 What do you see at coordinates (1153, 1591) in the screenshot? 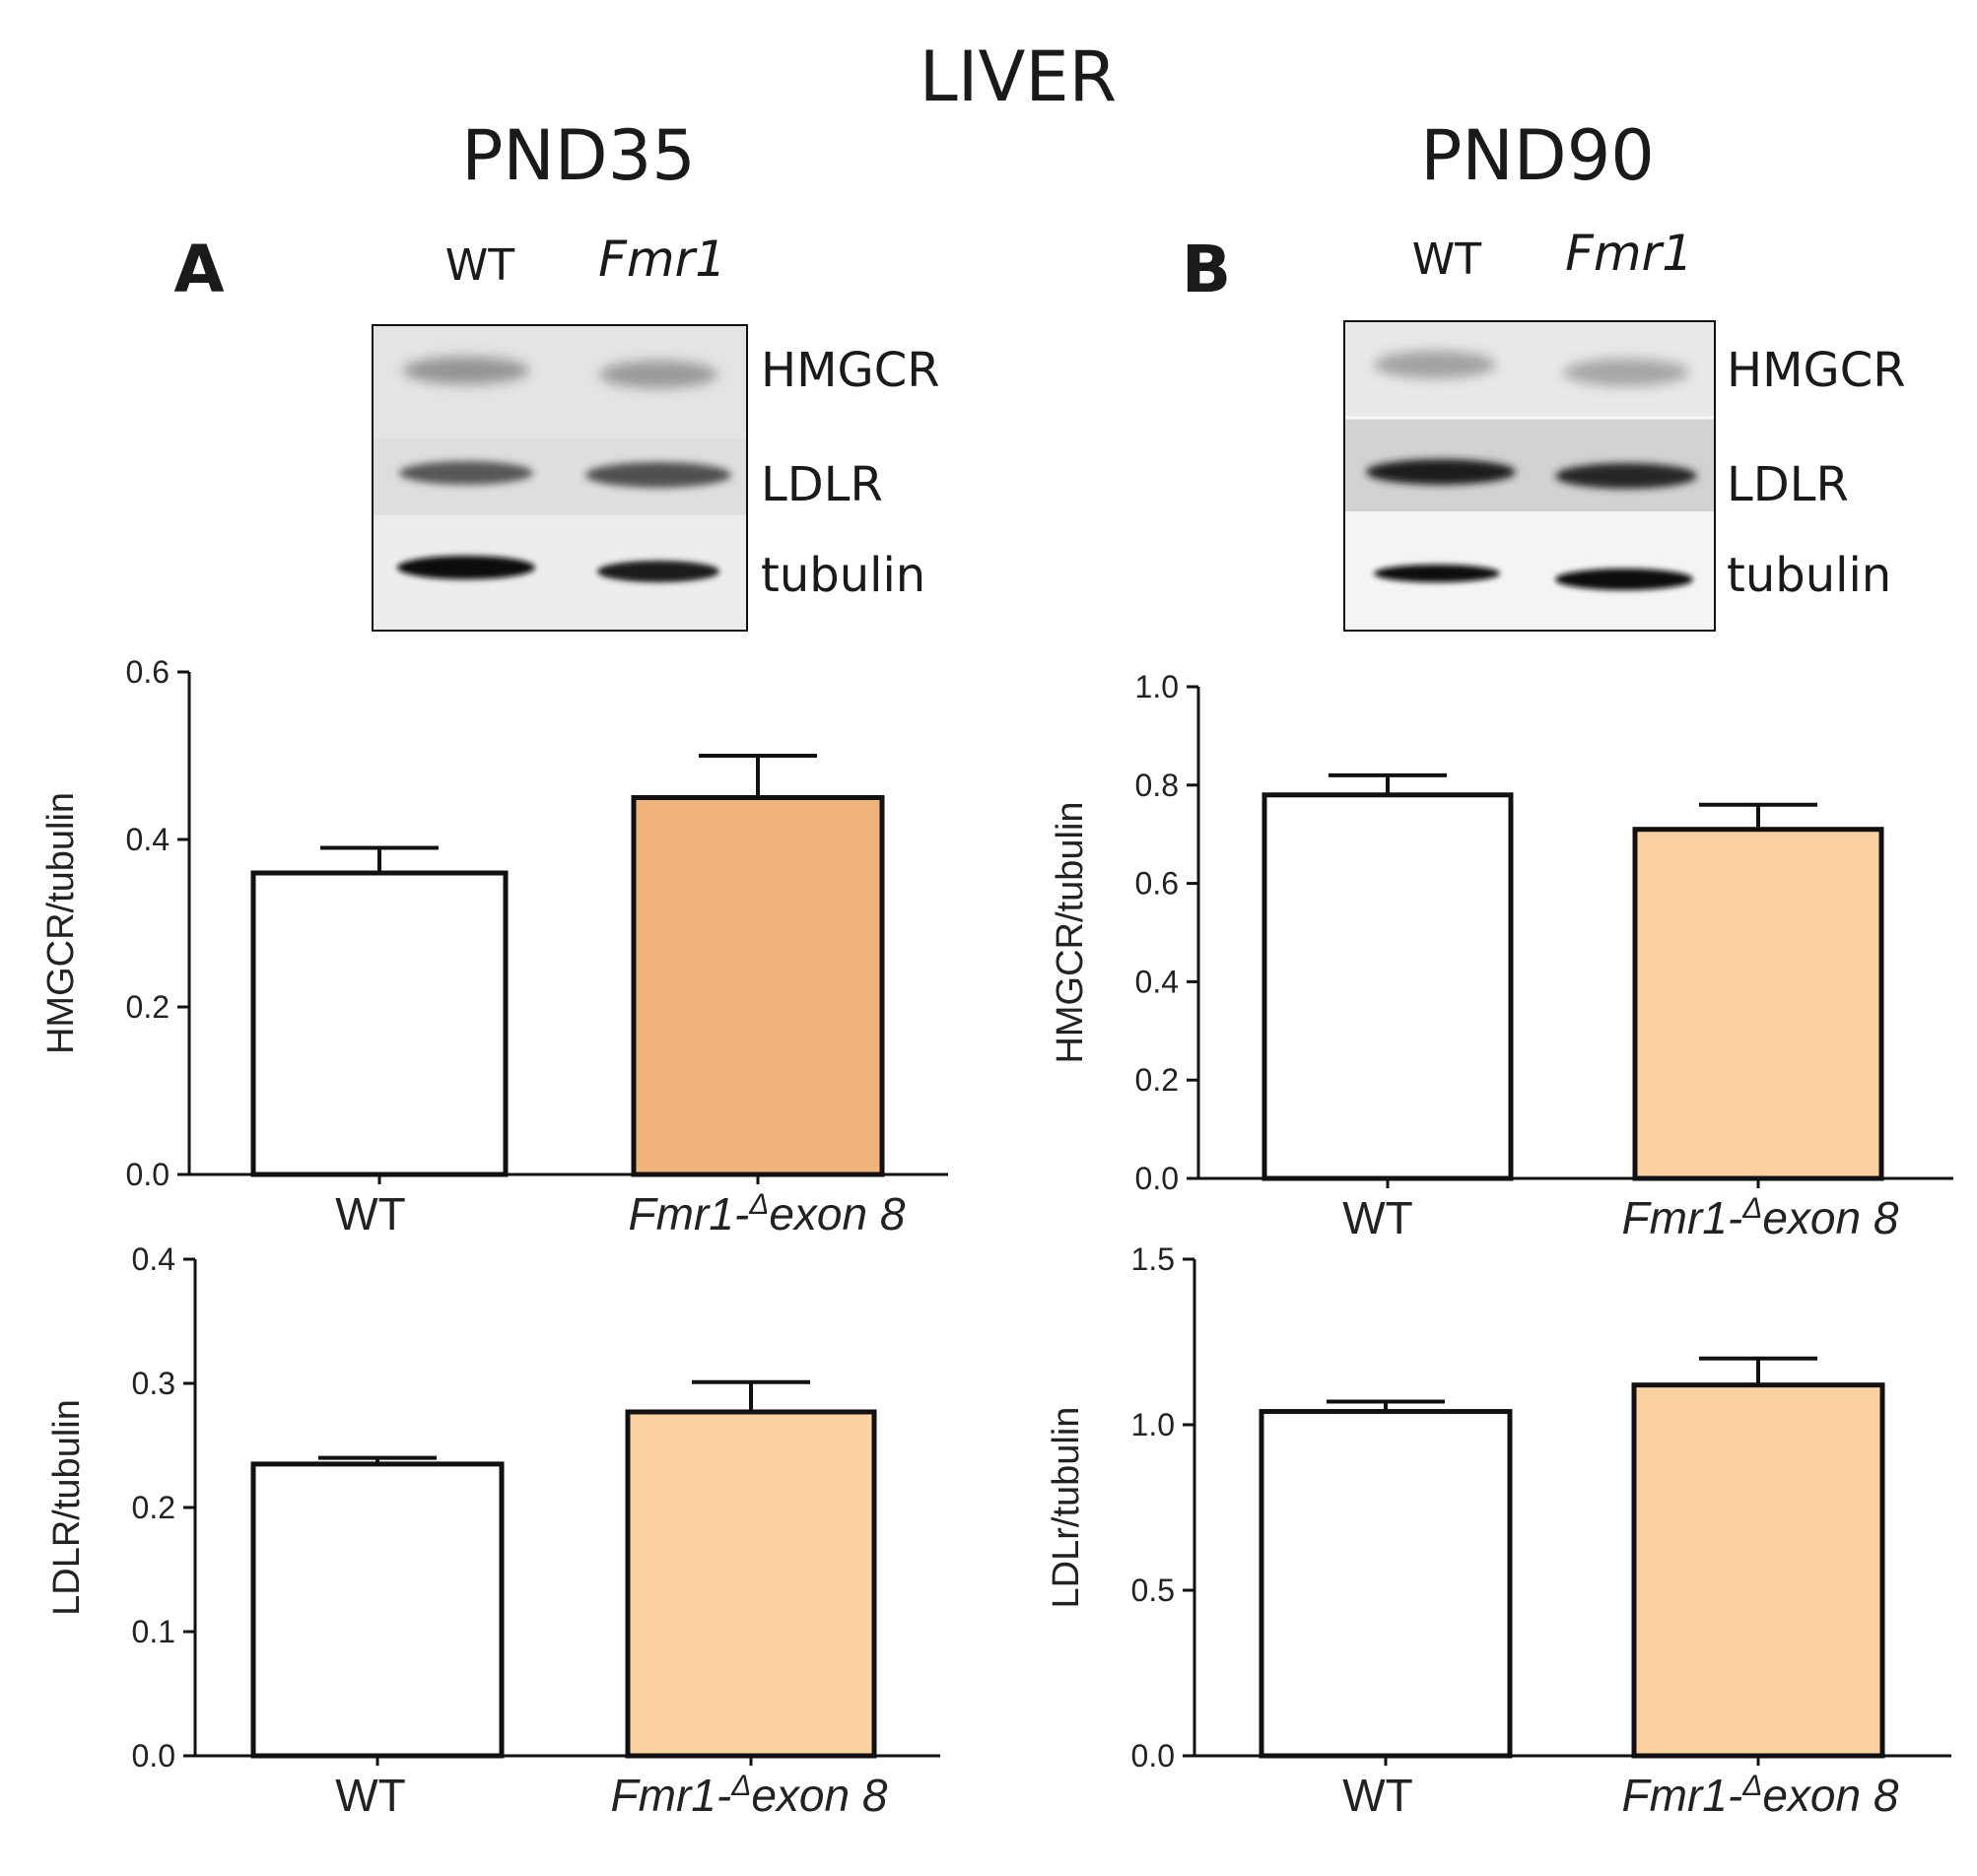
I see `y-tick-label: 0.5` at bounding box center [1153, 1591].